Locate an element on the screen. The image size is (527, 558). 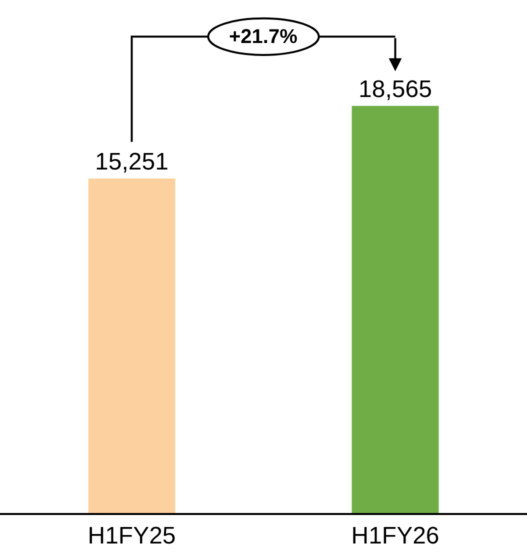
x-tick-label: H1FY25 is located at coordinates (132, 536).